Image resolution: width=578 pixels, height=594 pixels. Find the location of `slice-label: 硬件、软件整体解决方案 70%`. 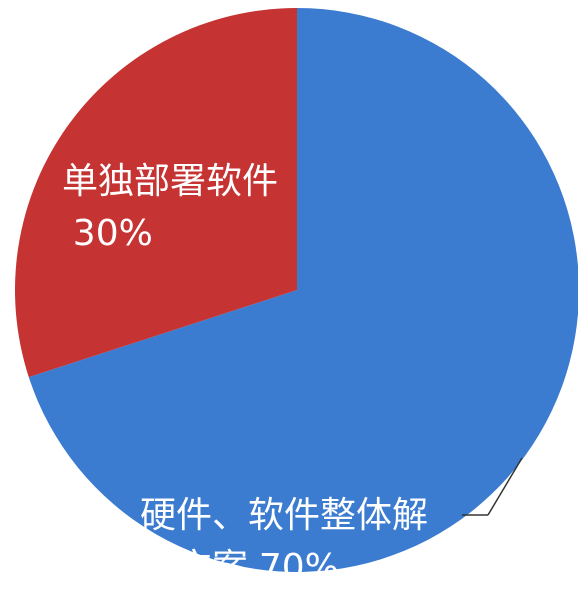

slice-label: 硬件、软件整体解决方案 70% is located at coordinates (295, 542).